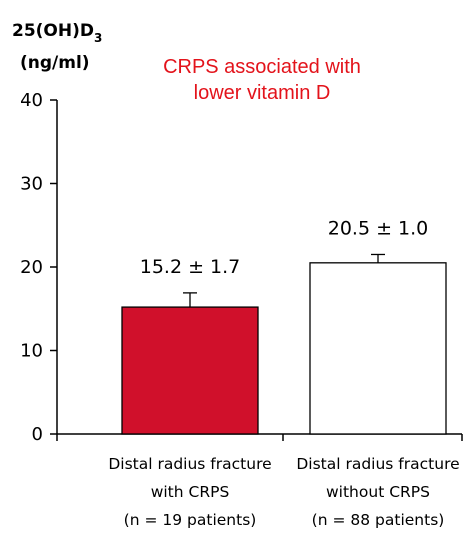 This screenshot has height=554, width=464. Describe the element at coordinates (31, 267) in the screenshot. I see `y-tick-label: 20` at that location.